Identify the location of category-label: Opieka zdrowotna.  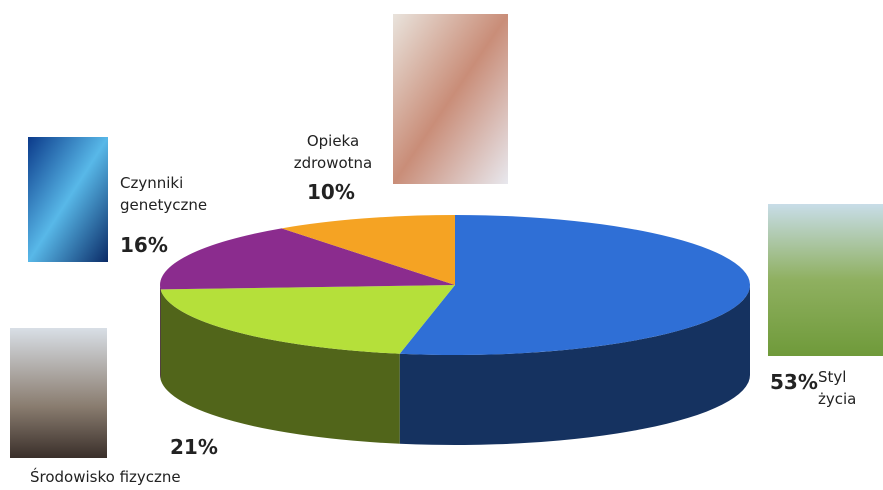
(333, 152).